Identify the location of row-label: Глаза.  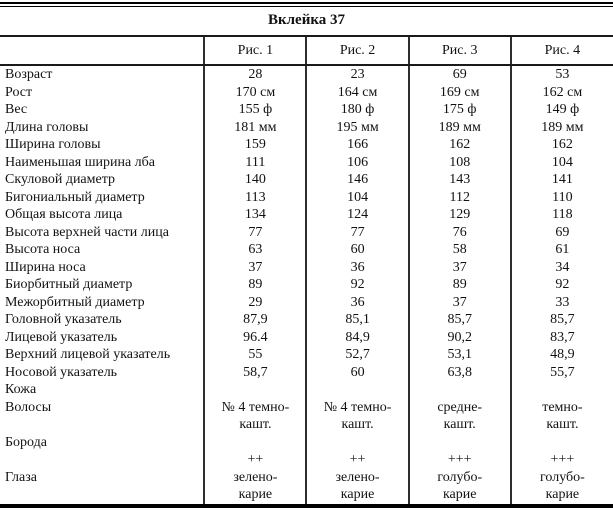
(21, 477).